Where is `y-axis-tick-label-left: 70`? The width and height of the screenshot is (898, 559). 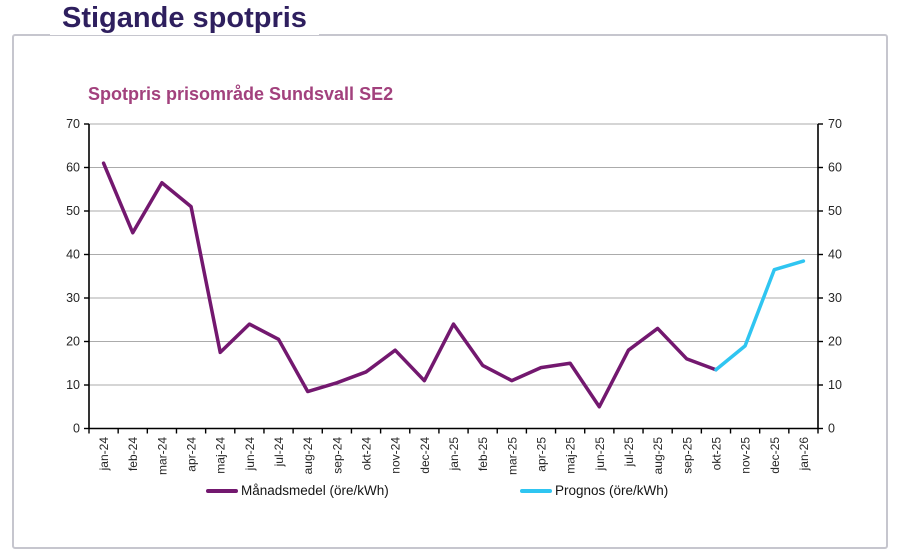 y-axis-tick-label-left: 70 is located at coordinates (73, 124).